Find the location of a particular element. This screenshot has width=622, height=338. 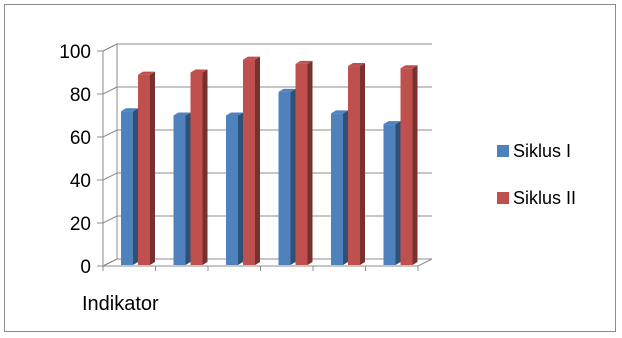

legend-item: Siklus I is located at coordinates (534, 151).